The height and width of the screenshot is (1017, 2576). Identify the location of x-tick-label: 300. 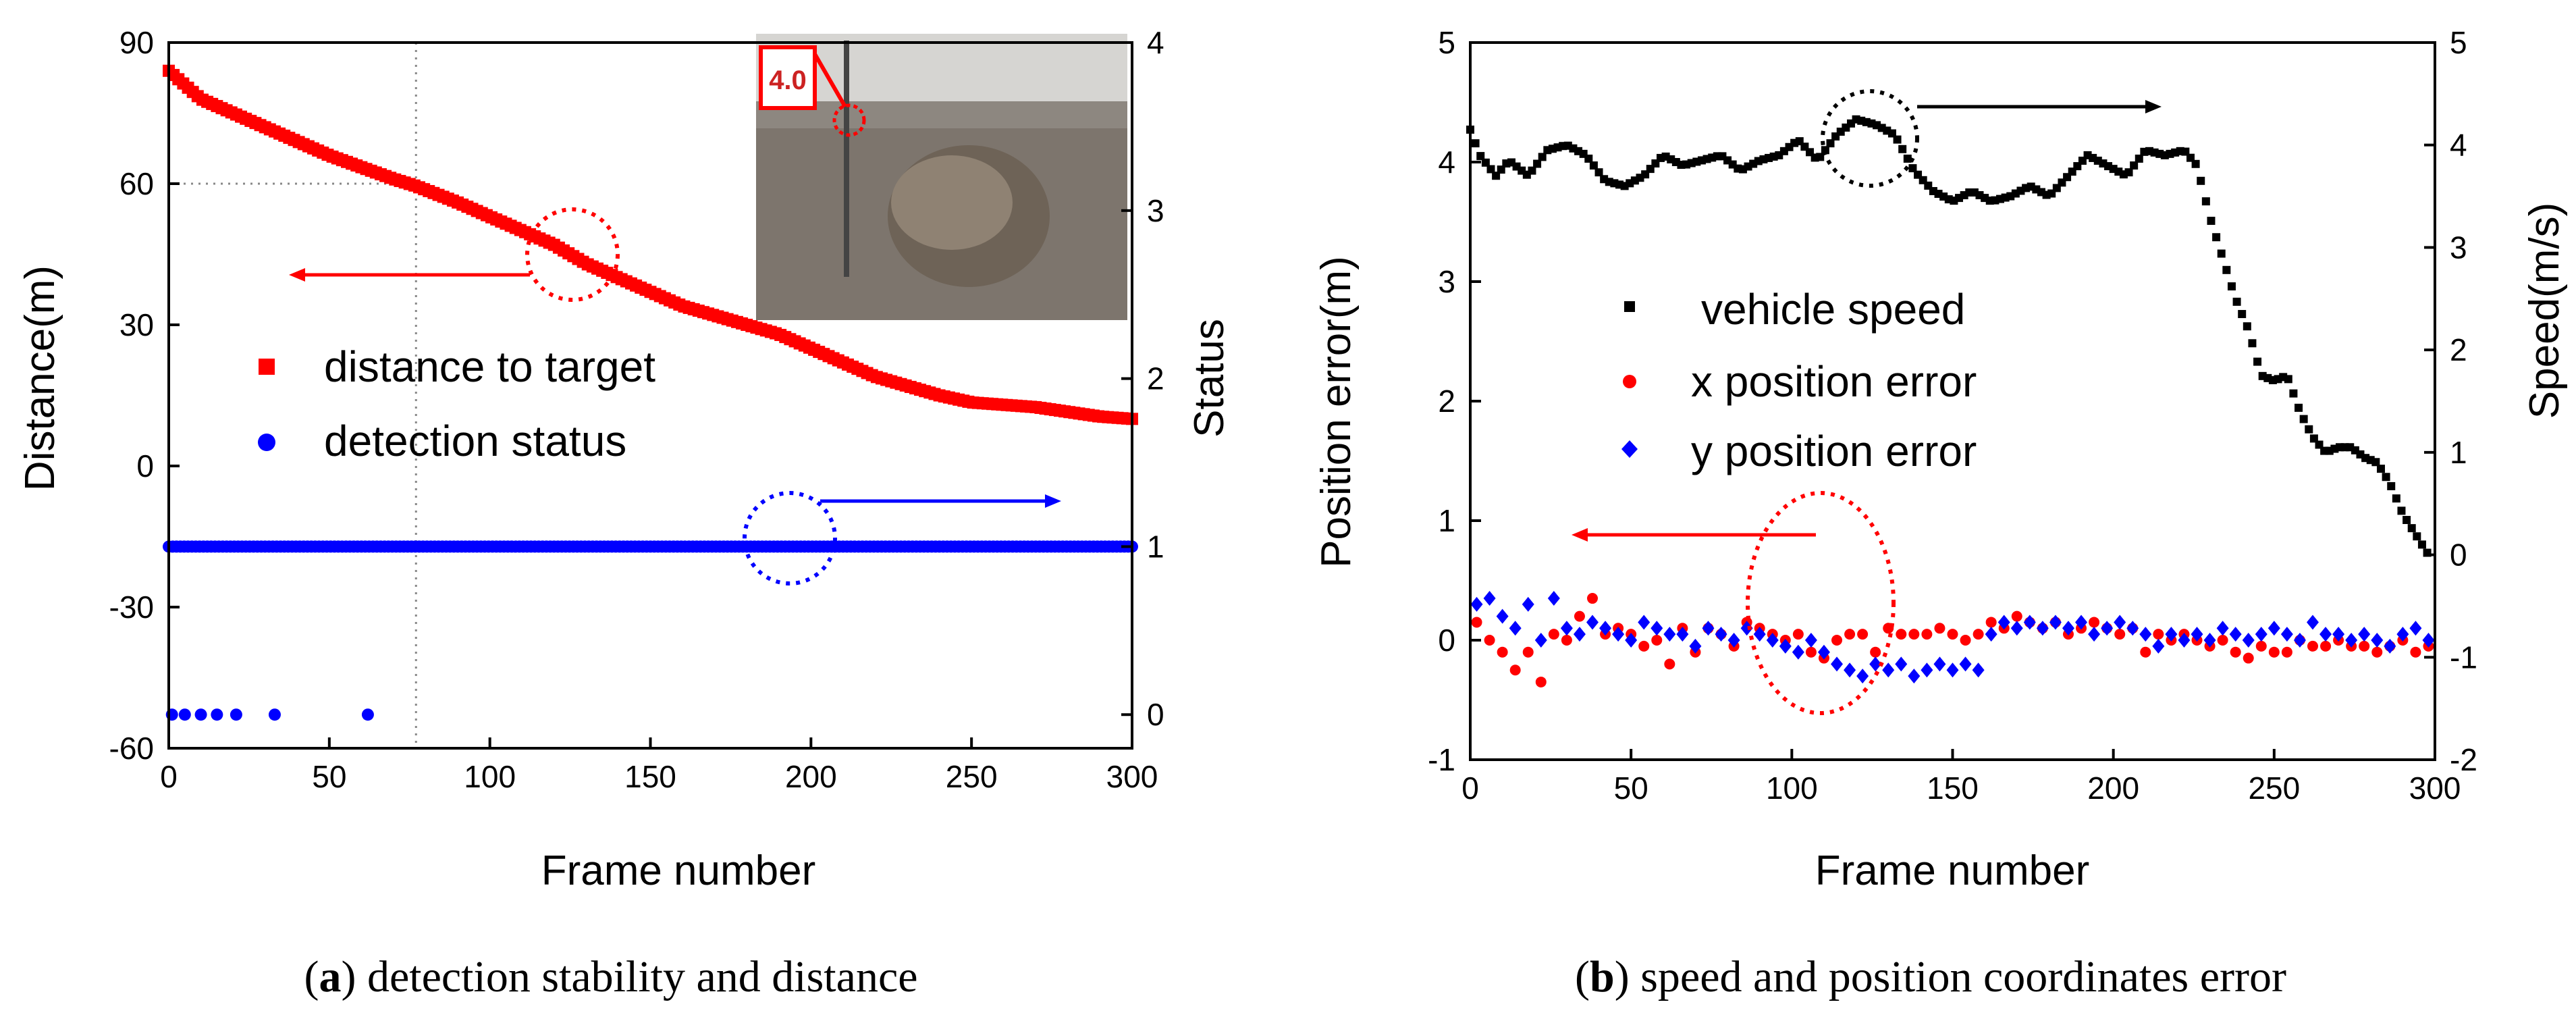
(1132, 776).